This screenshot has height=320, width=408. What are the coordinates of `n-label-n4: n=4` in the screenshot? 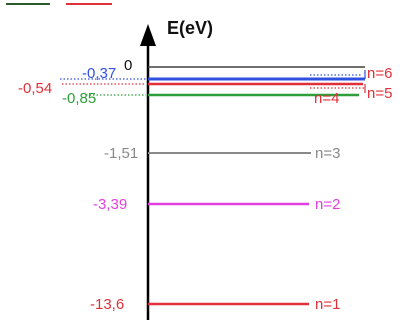 It's located at (326, 98).